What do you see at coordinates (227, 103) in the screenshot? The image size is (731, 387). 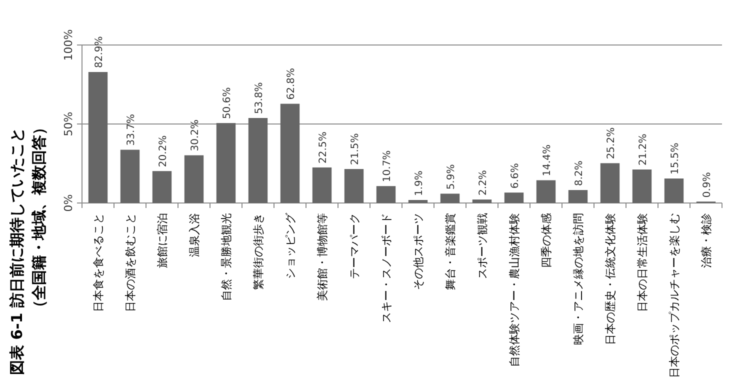 I see `data-label: 50.6%` at bounding box center [227, 103].